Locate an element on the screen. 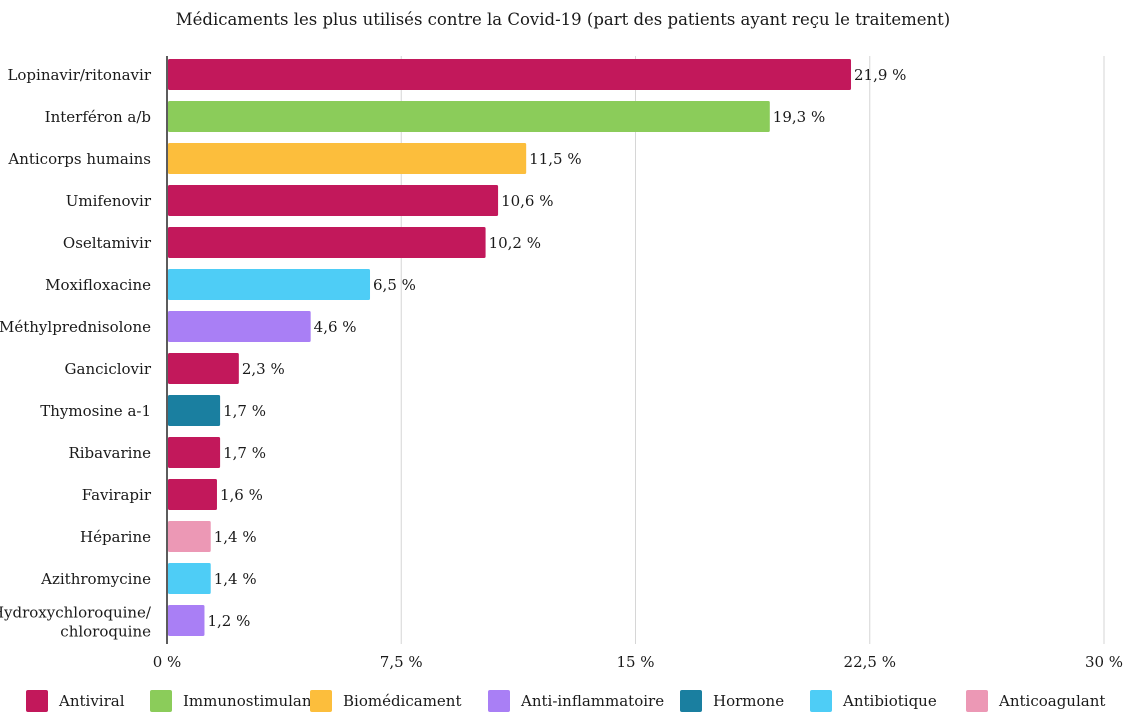 The height and width of the screenshot is (722, 1126). category-label: Moxifloxacine is located at coordinates (98, 285).